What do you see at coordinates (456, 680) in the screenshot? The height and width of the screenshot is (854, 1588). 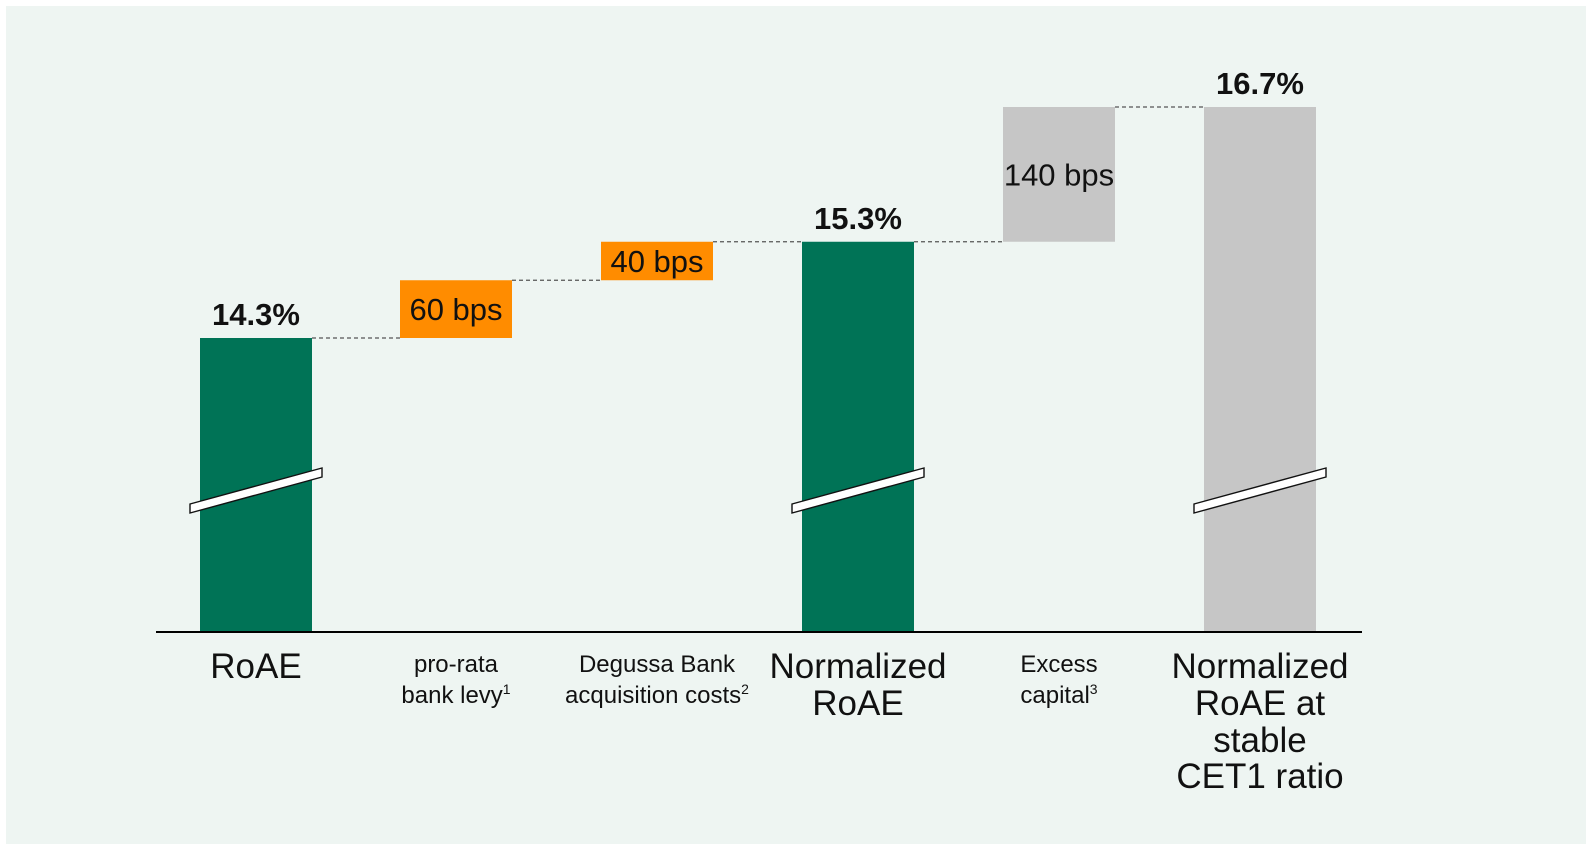 I see `category-label-1: pro-rata bank levy1` at bounding box center [456, 680].